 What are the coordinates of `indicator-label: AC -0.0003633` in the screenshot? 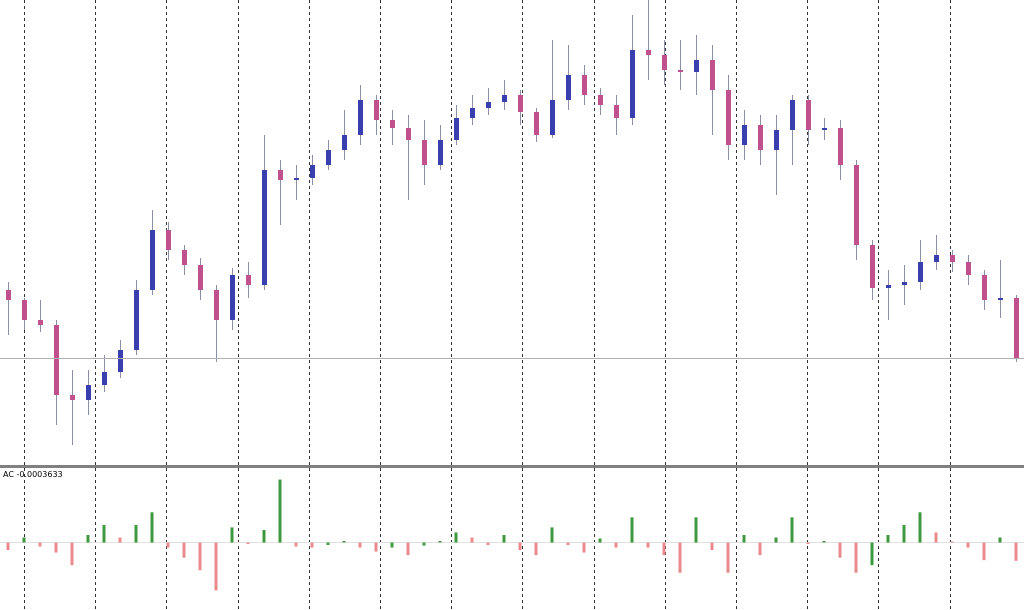 It's located at (33, 474).